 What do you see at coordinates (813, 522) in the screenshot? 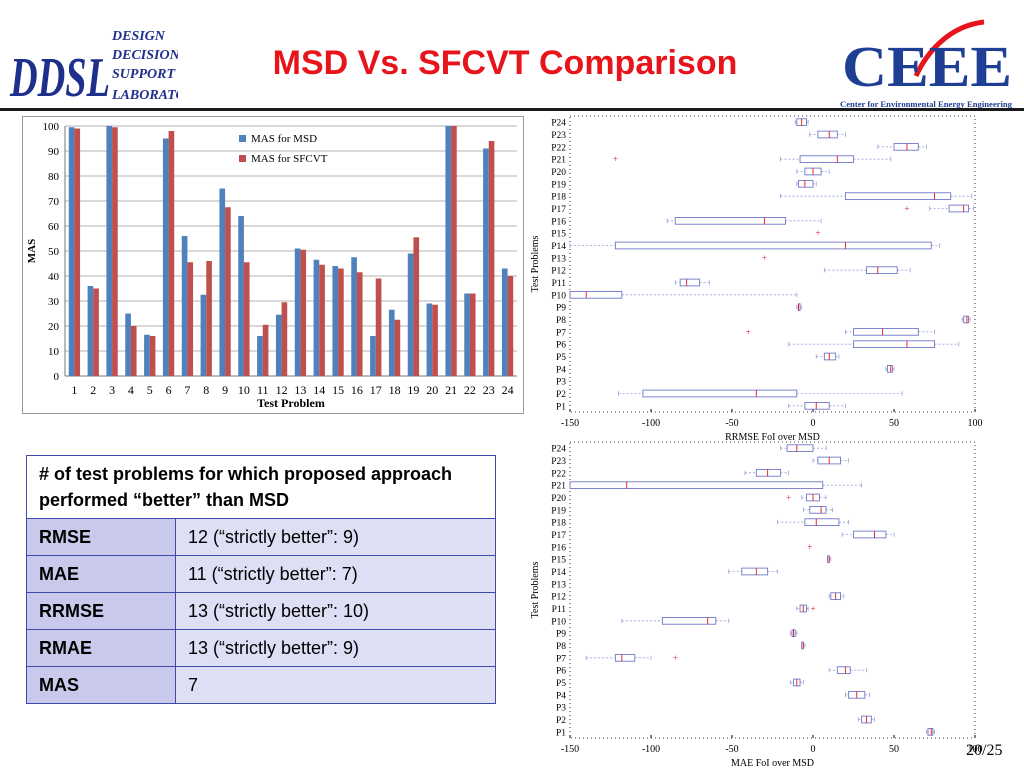
I see `box-p18` at bounding box center [813, 522].